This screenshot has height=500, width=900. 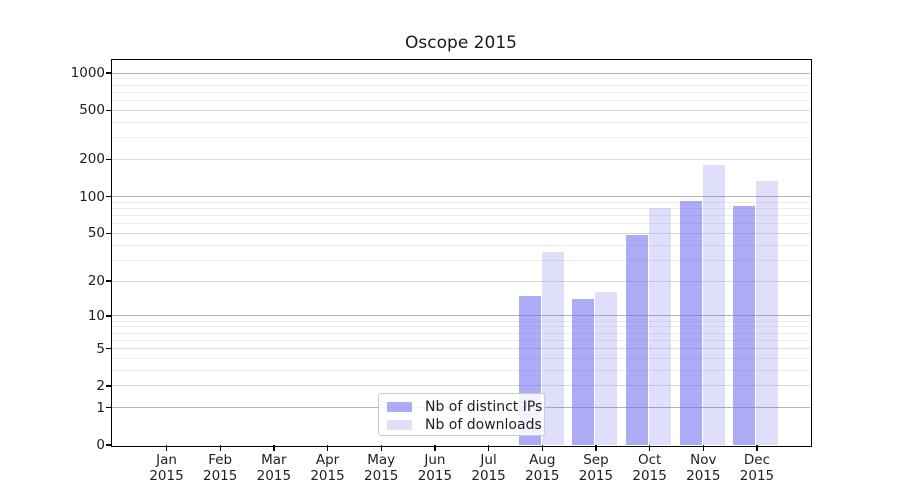 What do you see at coordinates (87, 73) in the screenshot?
I see `y-tick-label: 1000` at bounding box center [87, 73].